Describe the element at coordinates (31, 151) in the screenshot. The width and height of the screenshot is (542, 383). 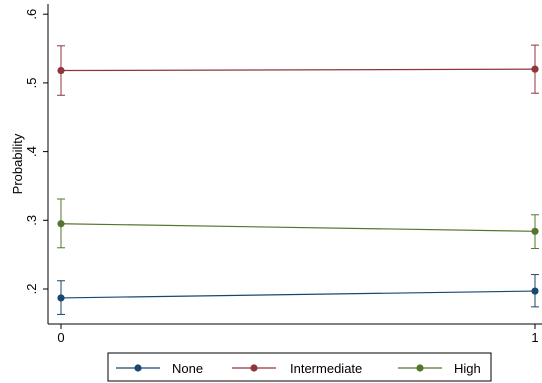
I see `y-tick-label: .4` at that location.